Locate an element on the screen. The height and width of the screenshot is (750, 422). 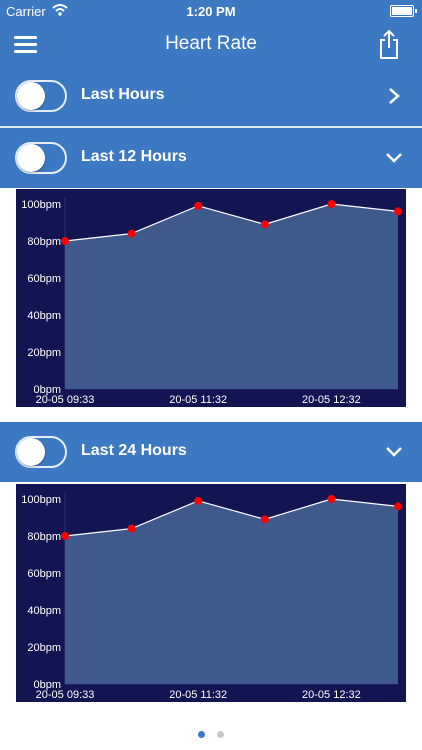
divider is located at coordinates (211, 127).